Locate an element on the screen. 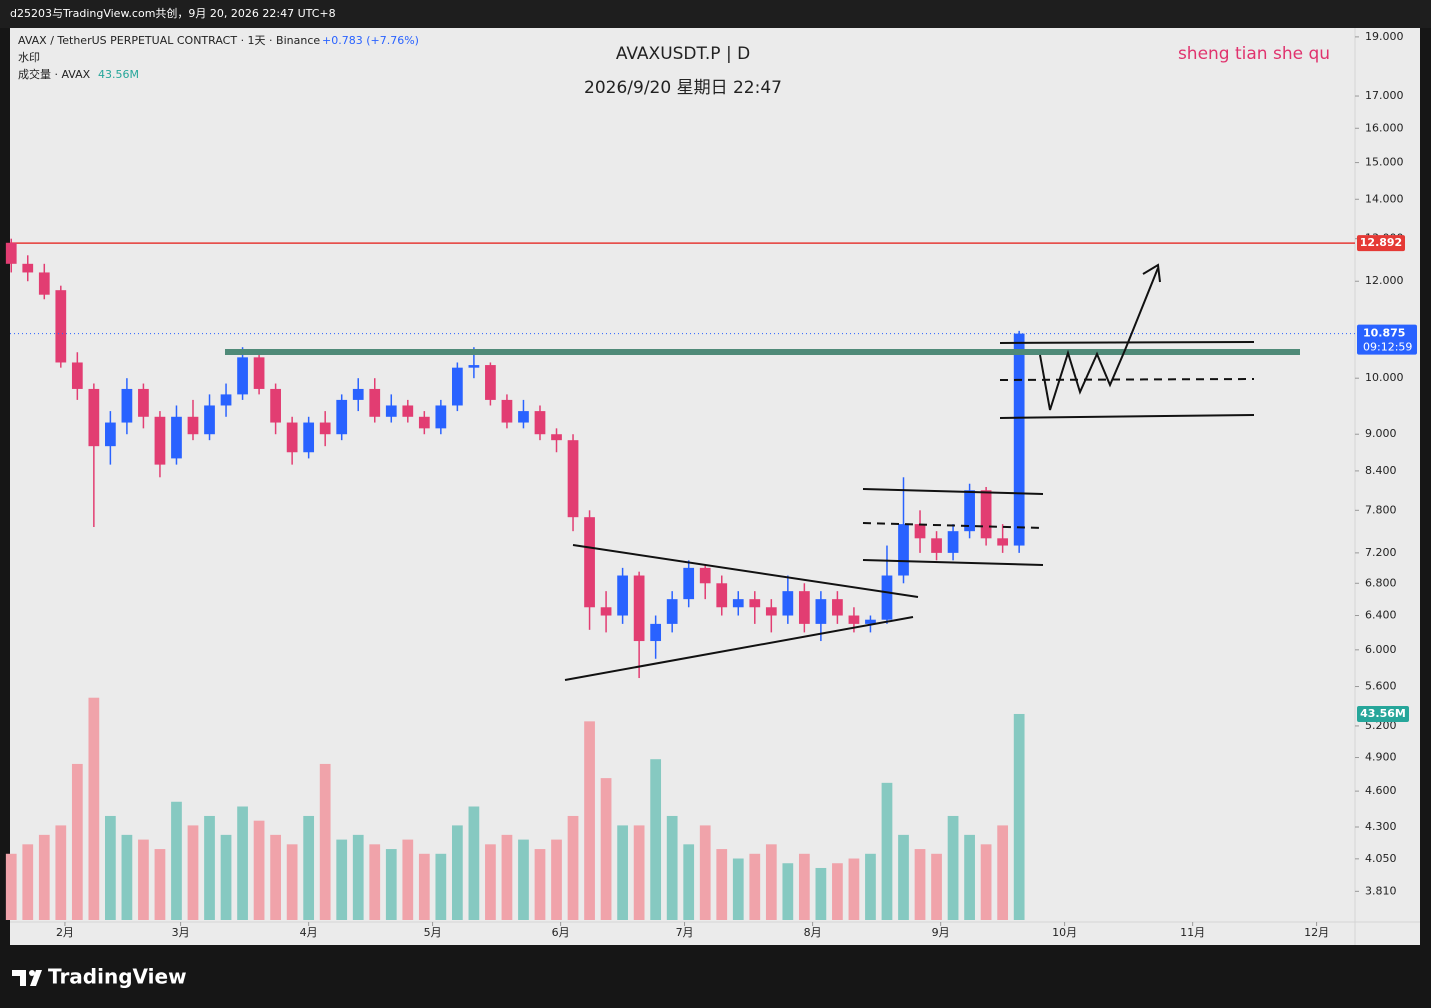  arrow-head is located at coordinates (1151, 273).